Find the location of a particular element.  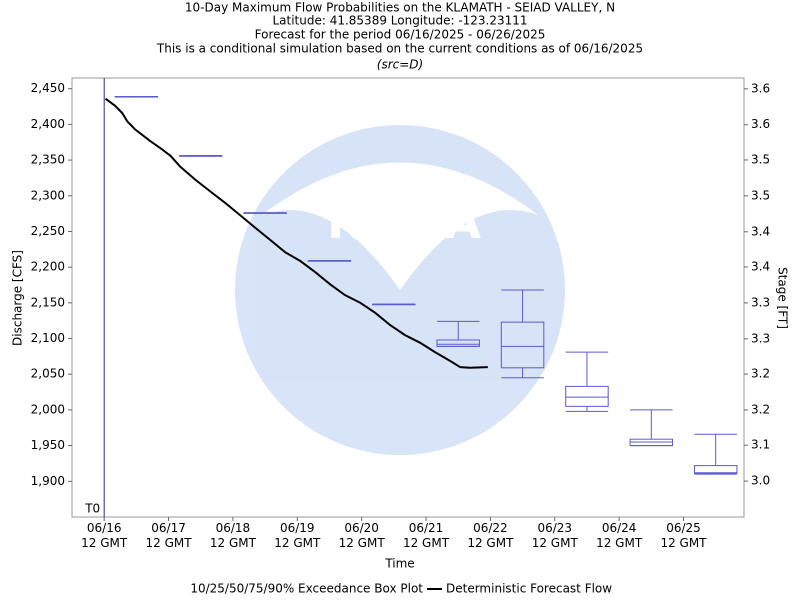

y-tick-label: 2,000 is located at coordinates (48, 409).